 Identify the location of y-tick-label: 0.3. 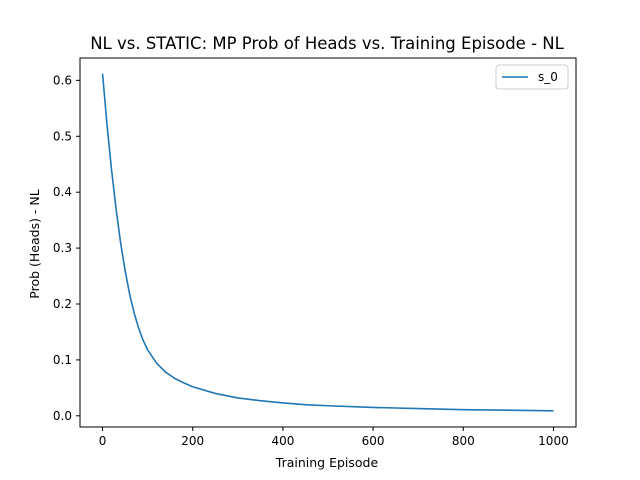
(62, 248).